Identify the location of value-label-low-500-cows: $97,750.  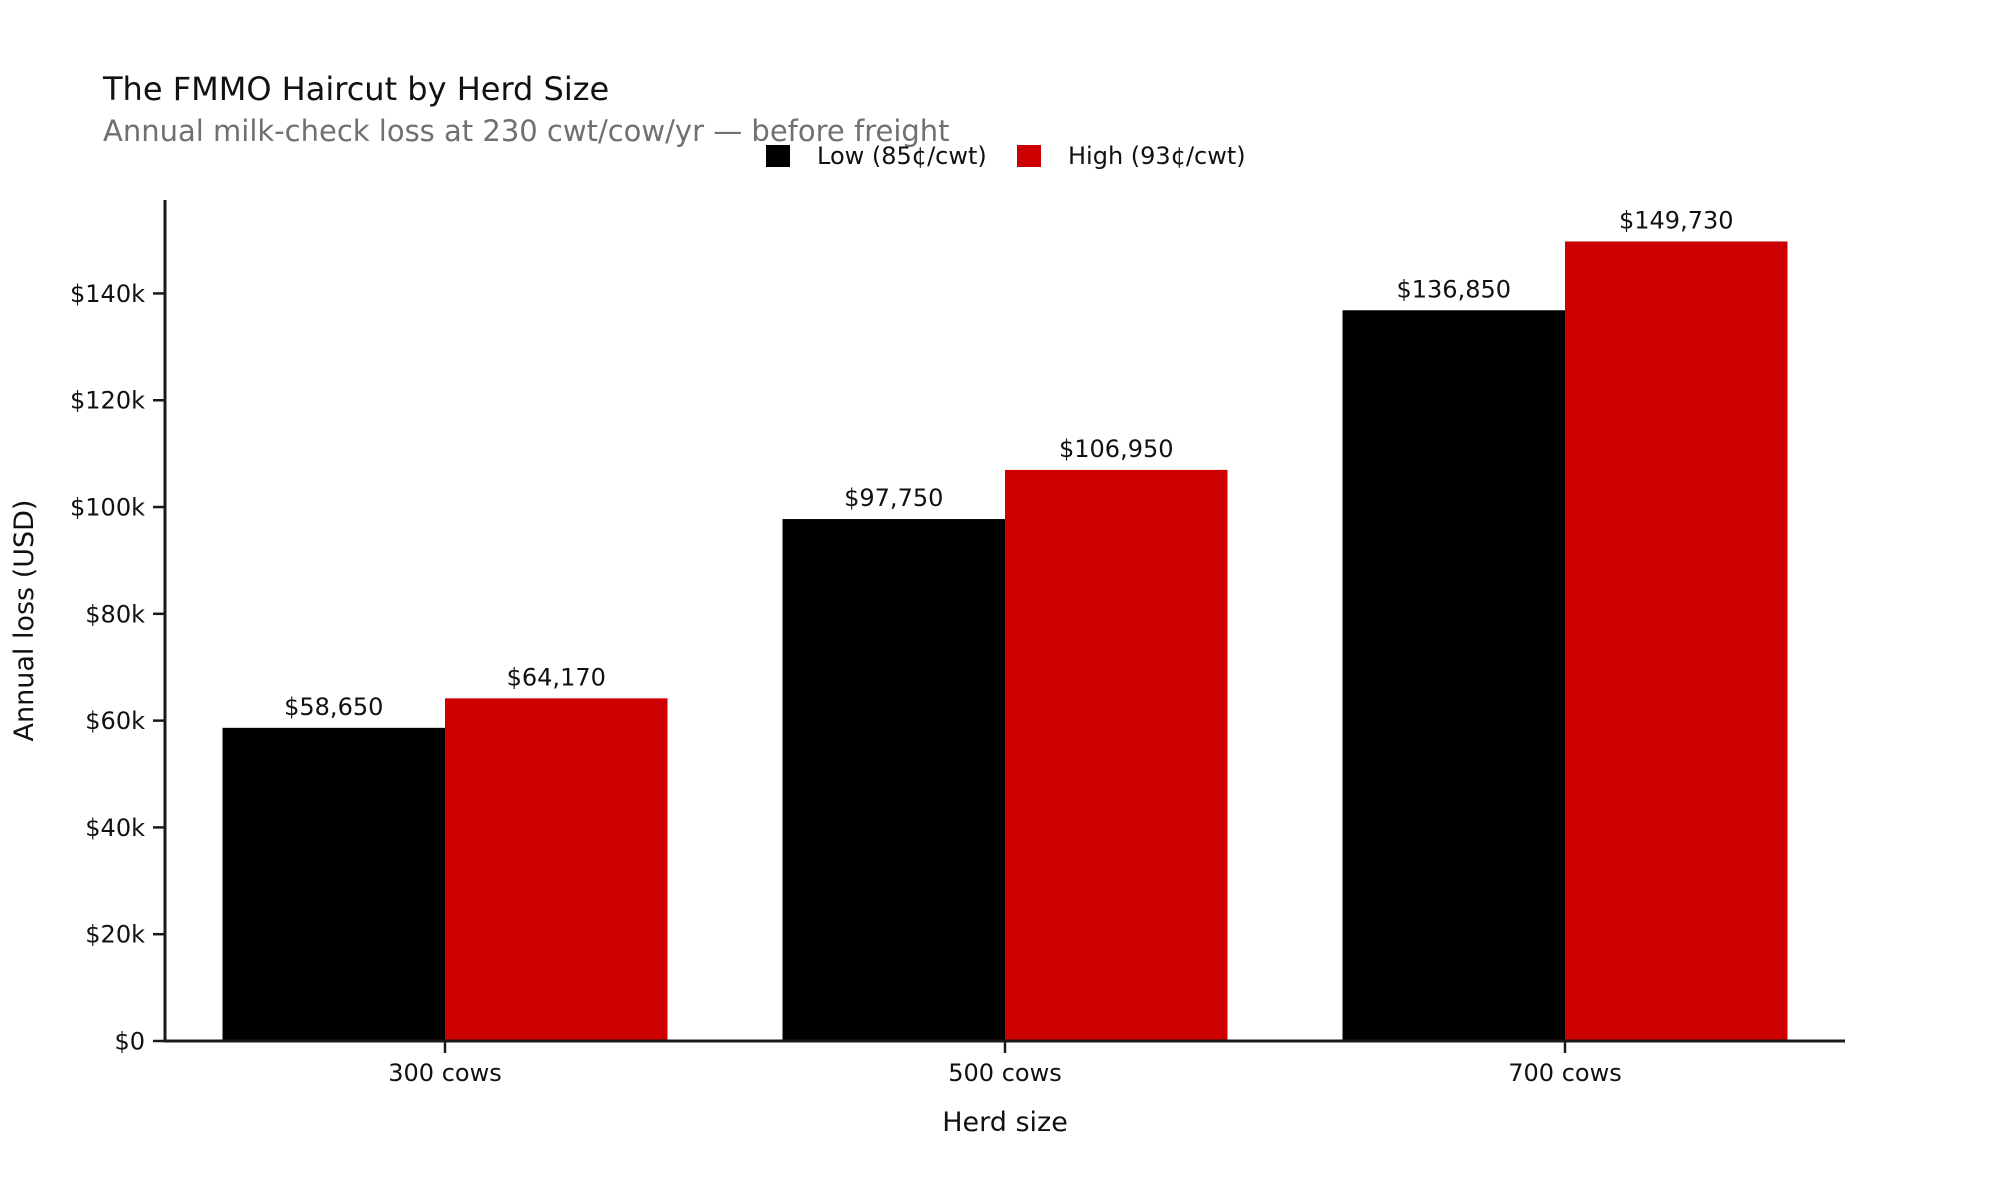
(893, 498).